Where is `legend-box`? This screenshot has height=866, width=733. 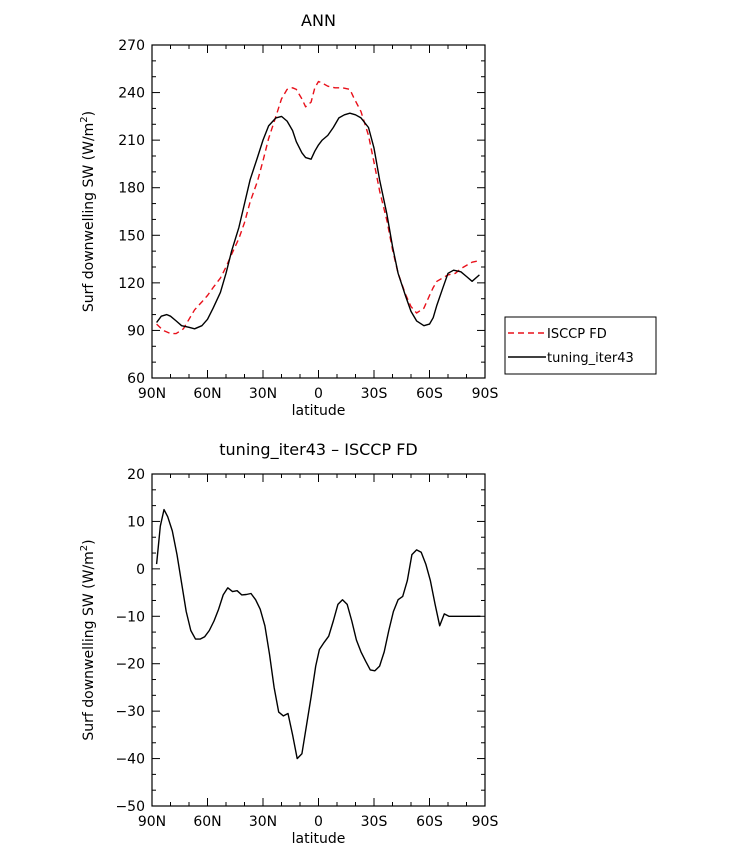 legend-box is located at coordinates (580, 345).